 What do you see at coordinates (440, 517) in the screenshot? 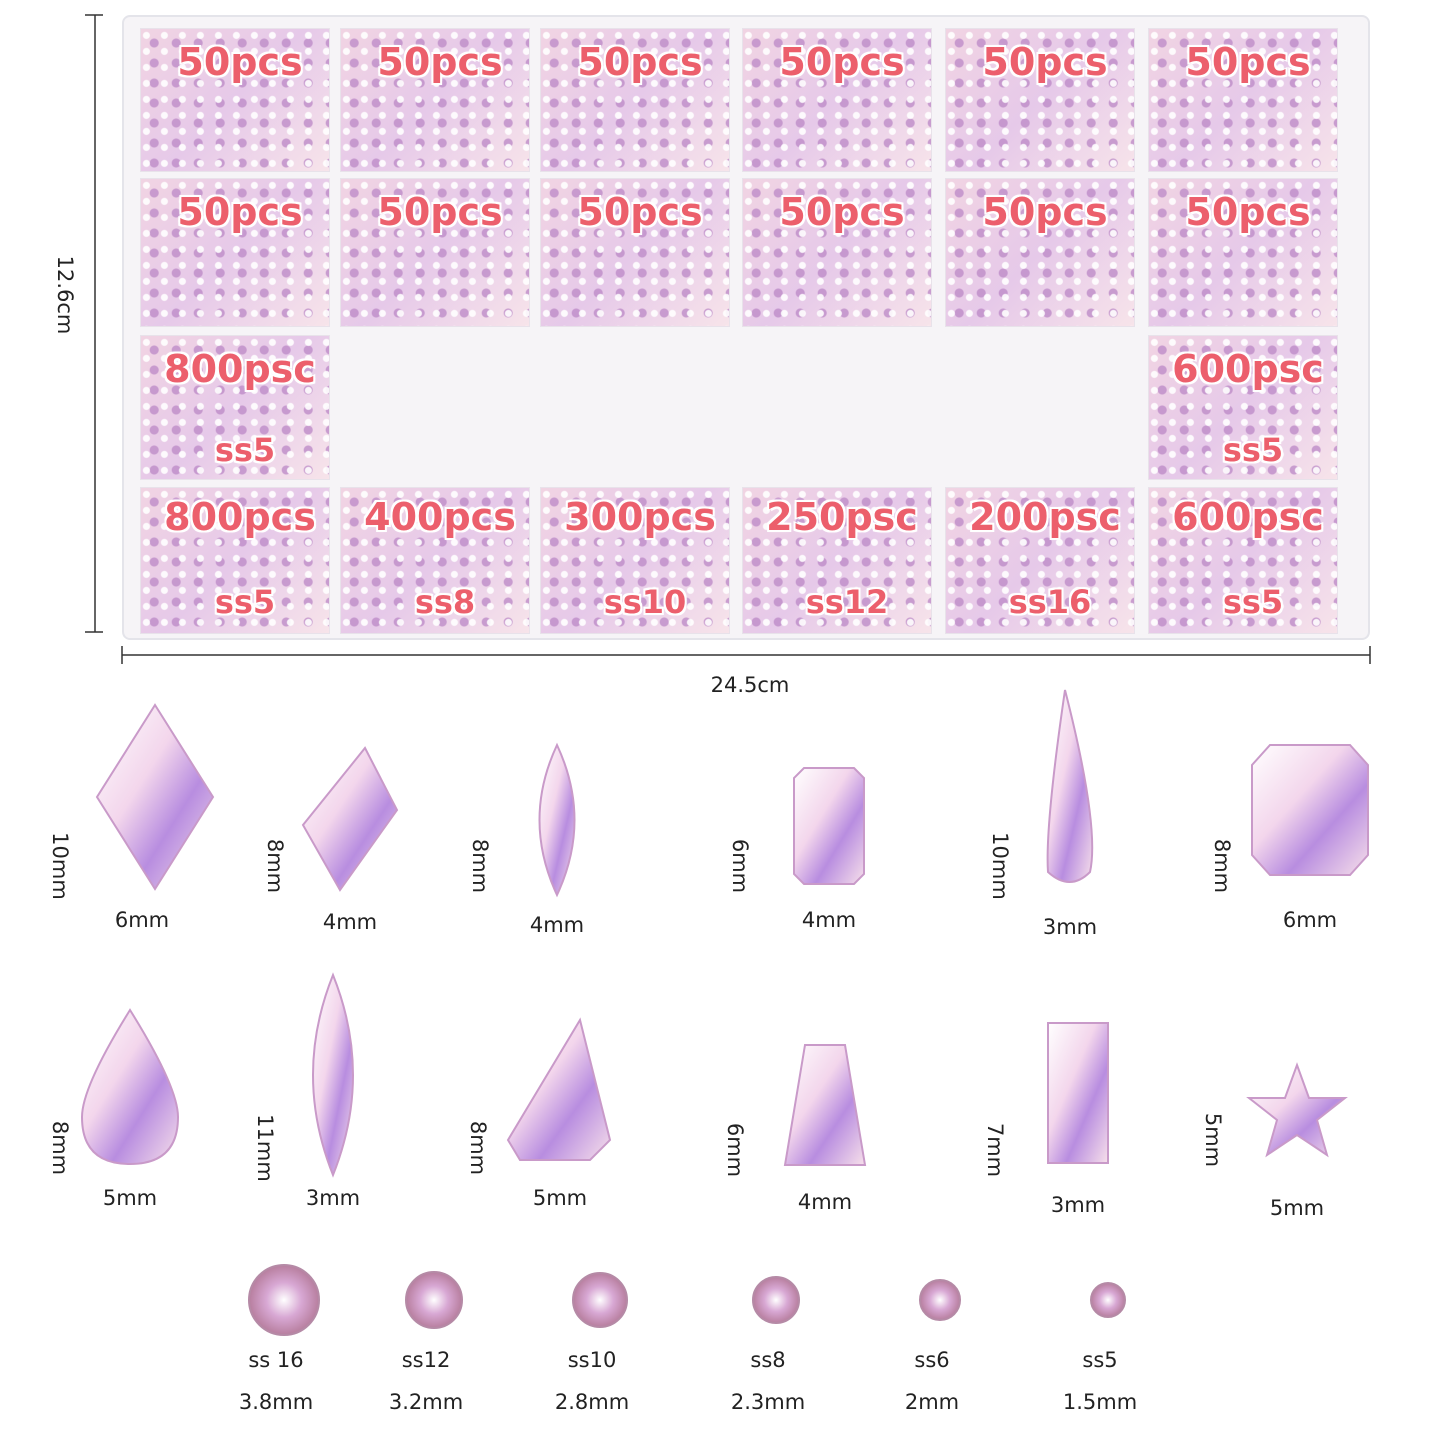
I see `count-label: 400pcs` at bounding box center [440, 517].